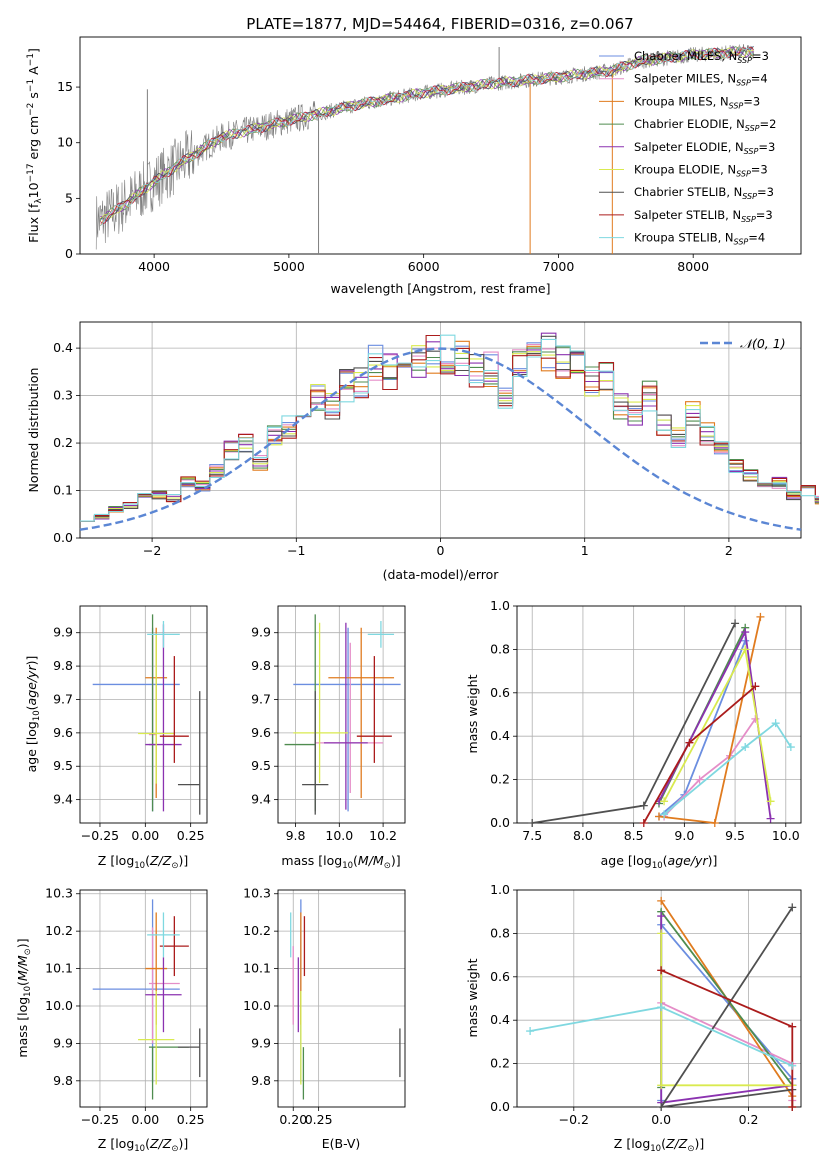 Image resolution: width=819 pixels, height=1170 pixels. What do you see at coordinates (659, 862) in the screenshot?
I see `weight-vs-age-xlabel: age [log10(age/yr)]` at bounding box center [659, 862].